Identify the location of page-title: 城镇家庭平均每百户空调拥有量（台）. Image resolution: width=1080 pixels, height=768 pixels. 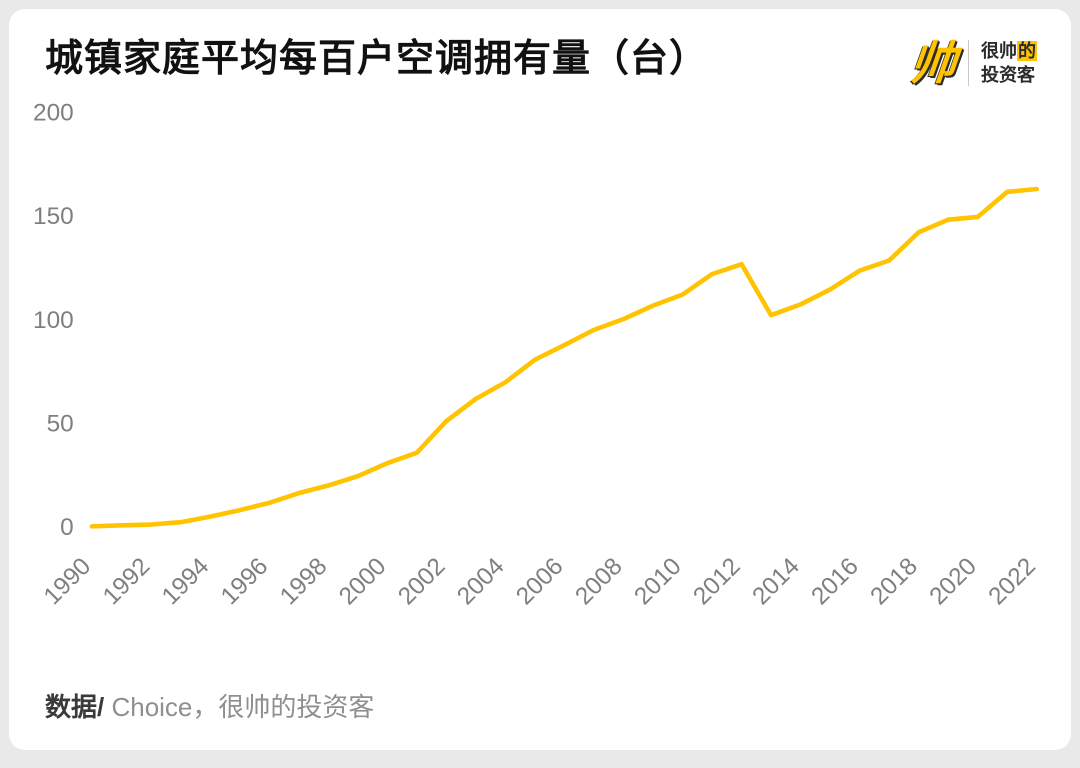
(377, 59).